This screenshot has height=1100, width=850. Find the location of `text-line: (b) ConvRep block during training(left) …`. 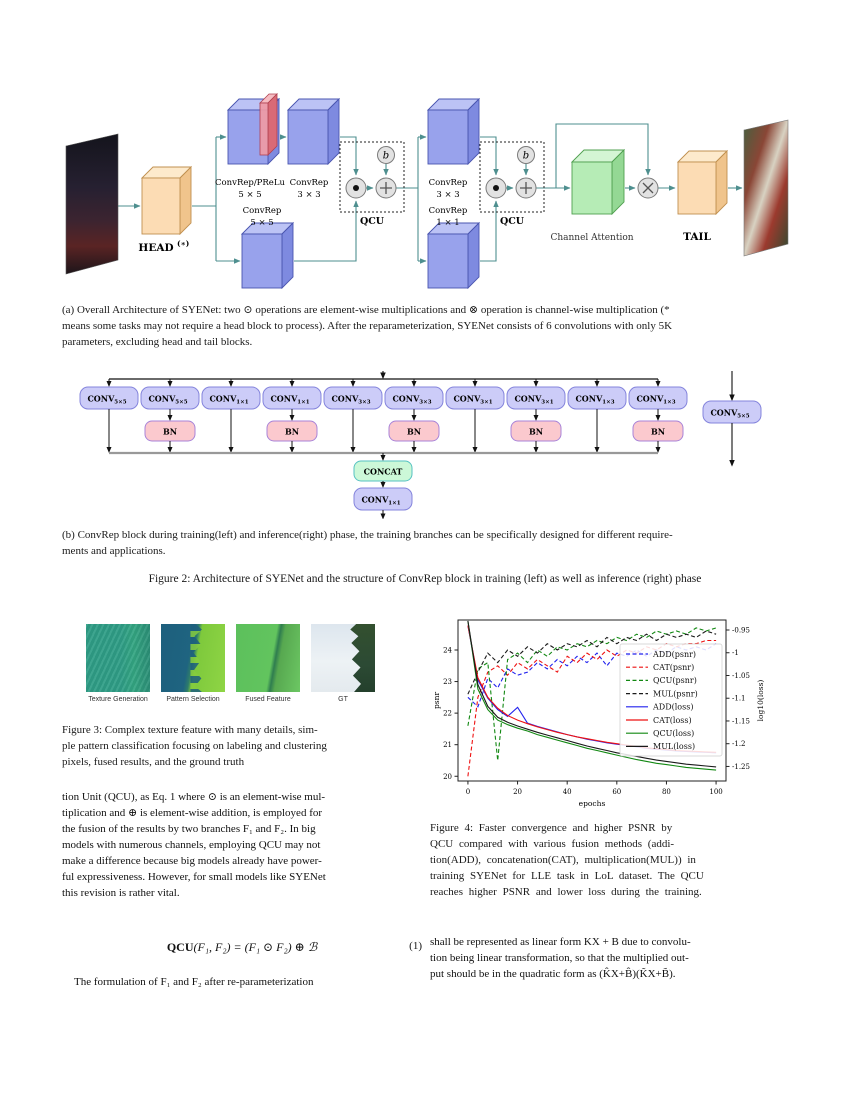

text-line: (b) ConvRep block during training(left) … is located at coordinates (367, 535).